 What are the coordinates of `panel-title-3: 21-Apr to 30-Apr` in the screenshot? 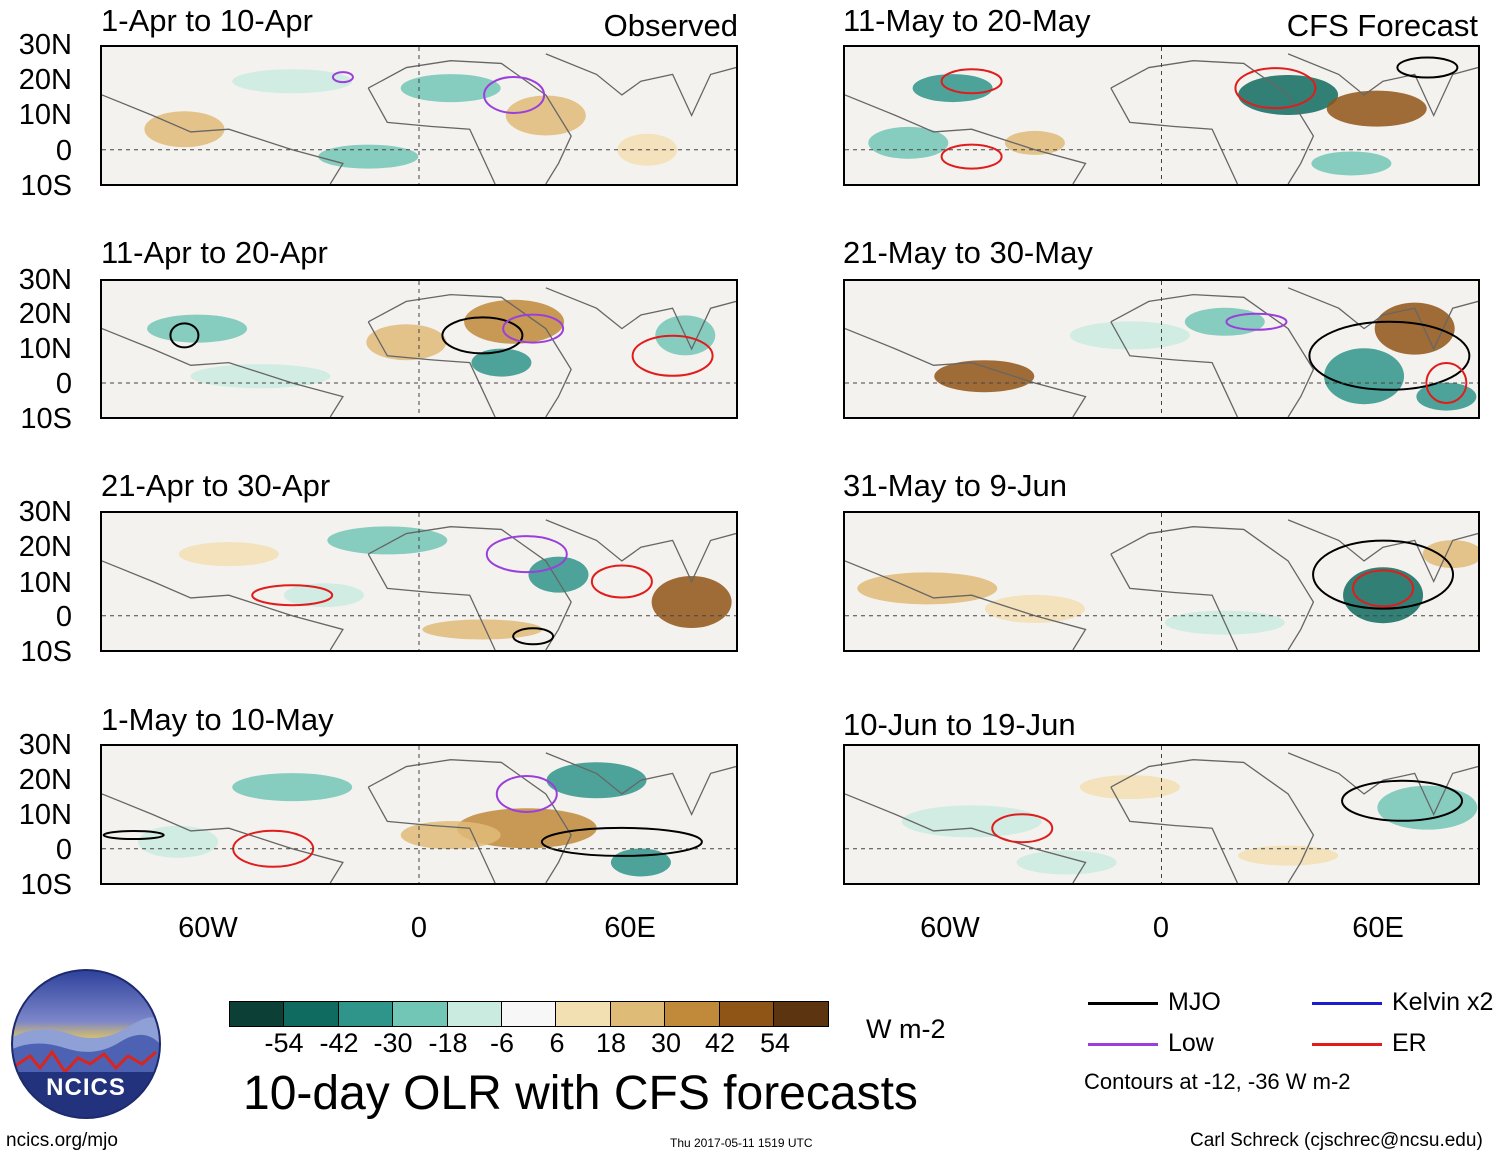 It's located at (216, 485).